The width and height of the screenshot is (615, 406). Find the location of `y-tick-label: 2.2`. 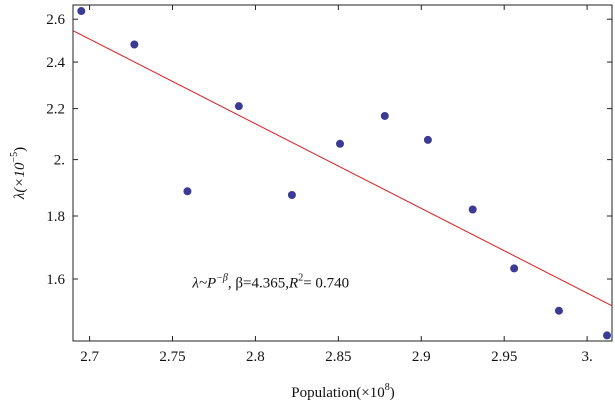

y-tick-label: 2.2 is located at coordinates (55, 110).